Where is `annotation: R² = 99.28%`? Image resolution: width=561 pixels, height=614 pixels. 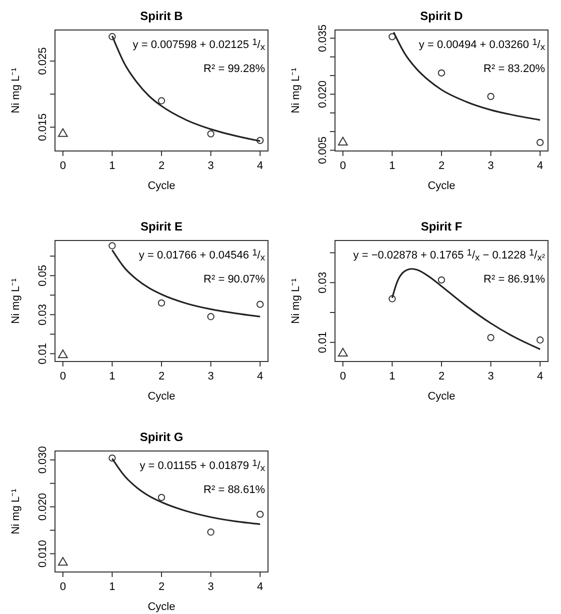
annotation: R² = 99.28% is located at coordinates (235, 69).